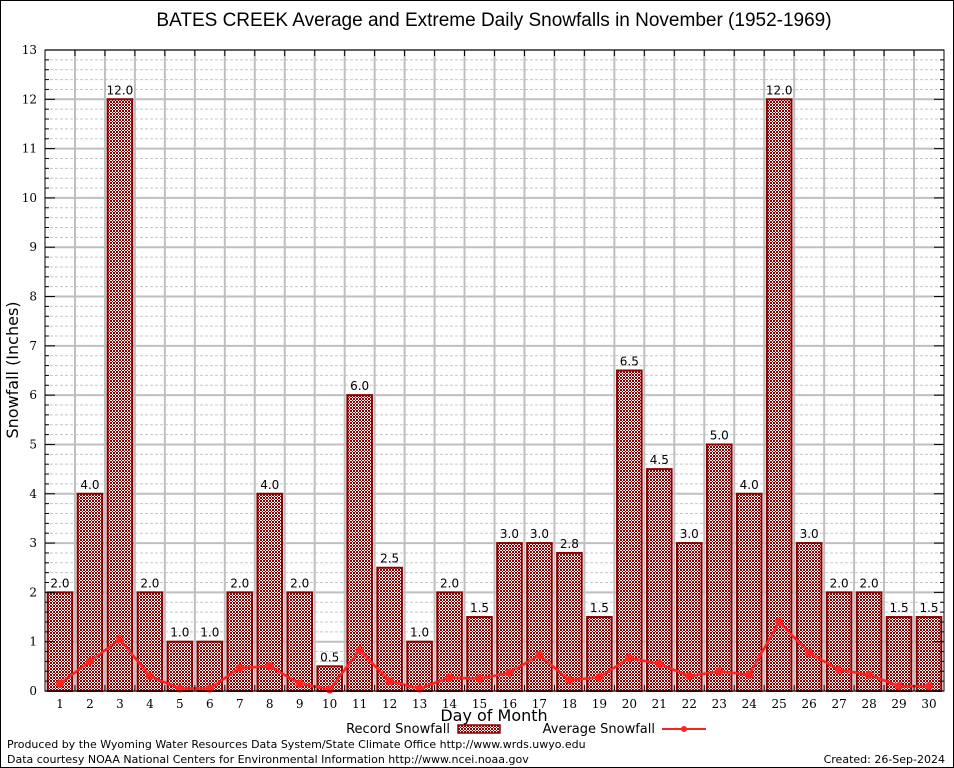 This screenshot has width=954, height=768. What do you see at coordinates (29, 99) in the screenshot?
I see `y-tick-label-12: 12` at bounding box center [29, 99].